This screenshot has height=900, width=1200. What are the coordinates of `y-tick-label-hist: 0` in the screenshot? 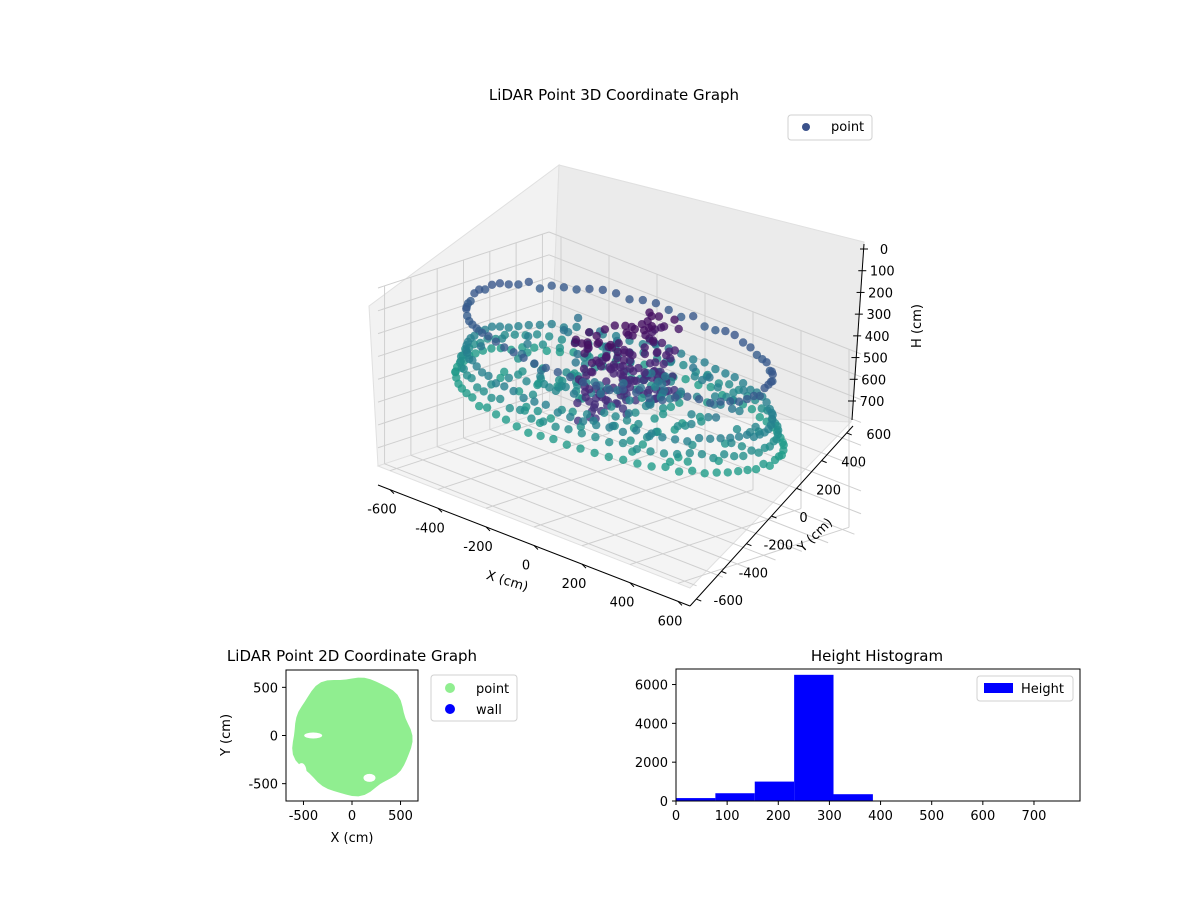 It's located at (664, 802).